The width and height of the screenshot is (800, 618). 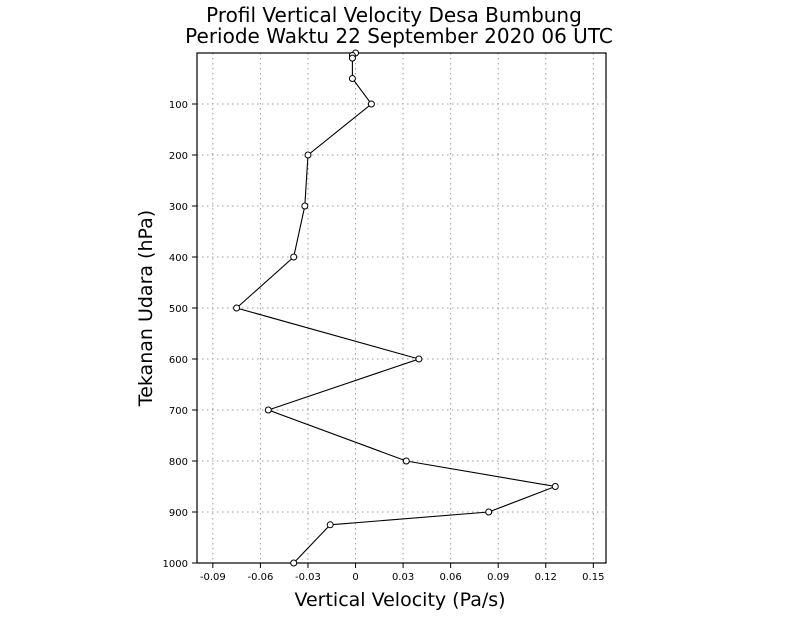 I want to click on y-tick-label: 1000, so click(x=175, y=564).